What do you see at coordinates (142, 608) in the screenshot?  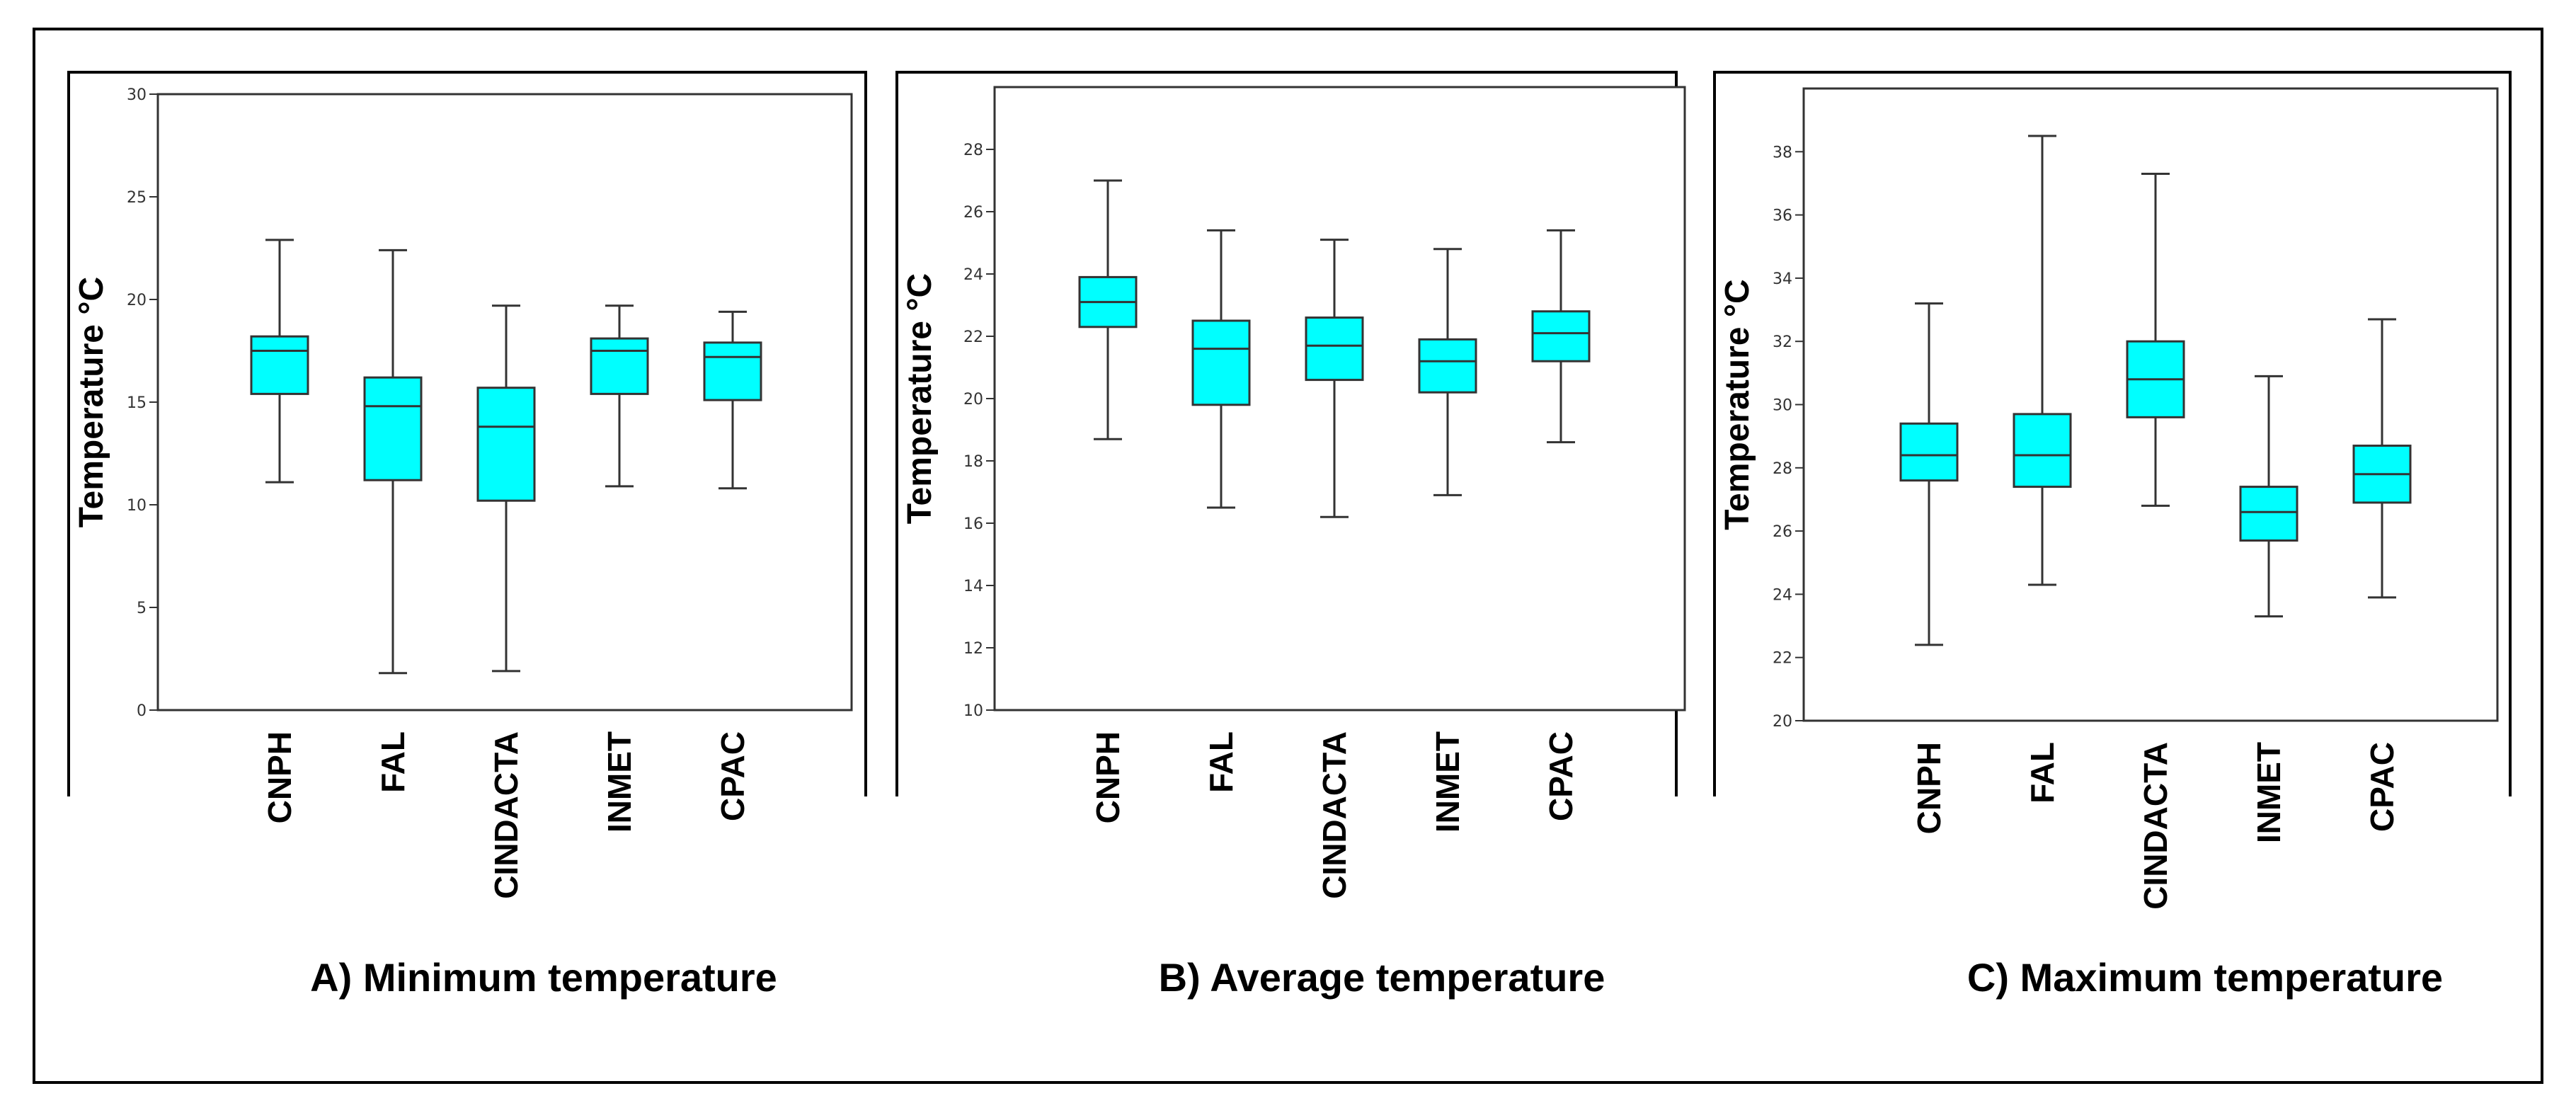 I see `y-tick-label: 5` at bounding box center [142, 608].